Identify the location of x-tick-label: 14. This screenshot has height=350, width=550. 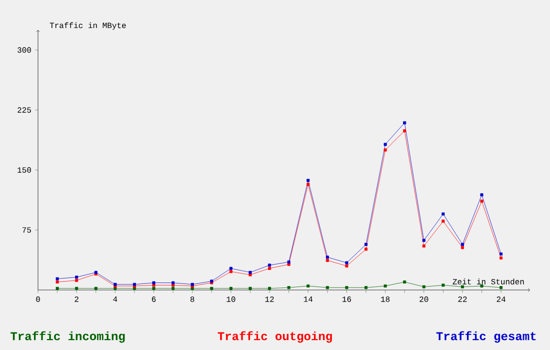
(308, 299).